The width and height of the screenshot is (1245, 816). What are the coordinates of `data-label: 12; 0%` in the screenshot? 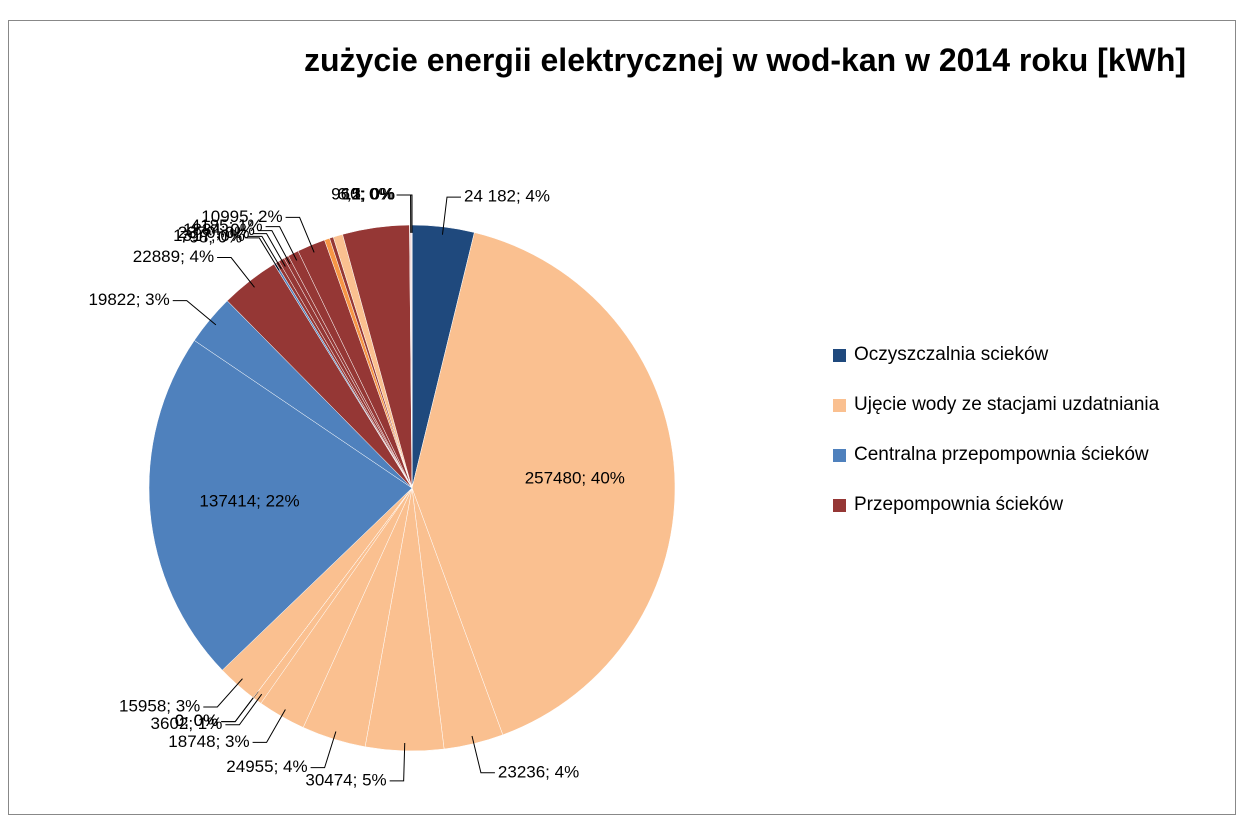 It's located at (368, 193).